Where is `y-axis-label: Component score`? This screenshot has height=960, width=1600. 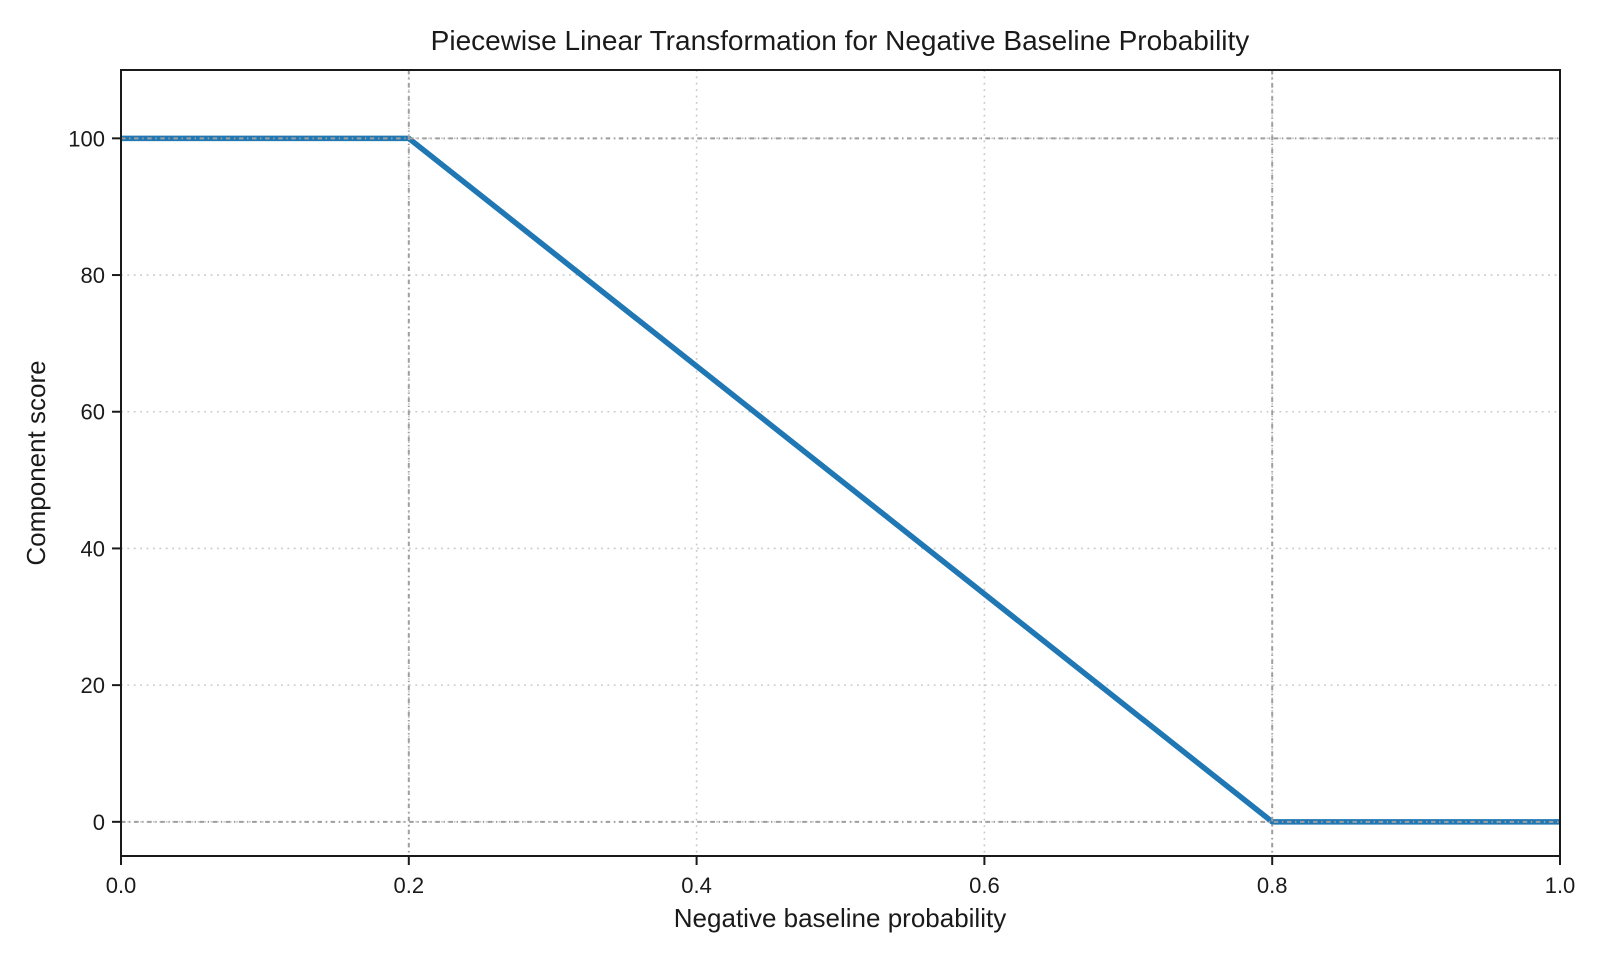 y-axis-label: Component score is located at coordinates (36, 462).